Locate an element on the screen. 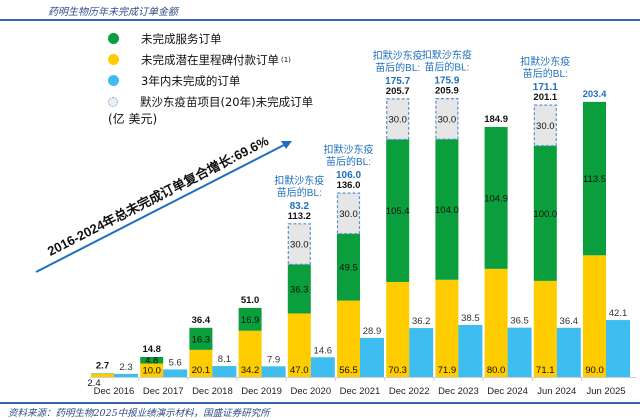 This screenshot has width=640, height=420. data-label-total: 36.4 is located at coordinates (201, 320).